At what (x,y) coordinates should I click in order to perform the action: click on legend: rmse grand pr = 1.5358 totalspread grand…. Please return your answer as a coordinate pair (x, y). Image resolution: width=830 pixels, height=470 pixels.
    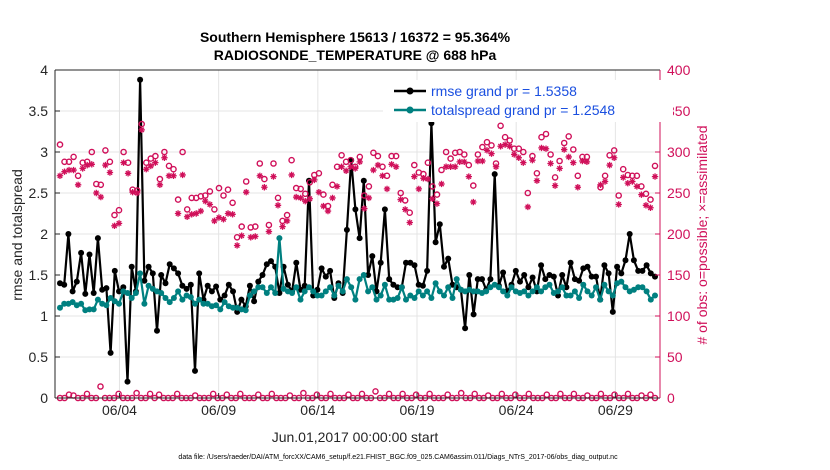
    Looking at the image, I should click on (528, 101).